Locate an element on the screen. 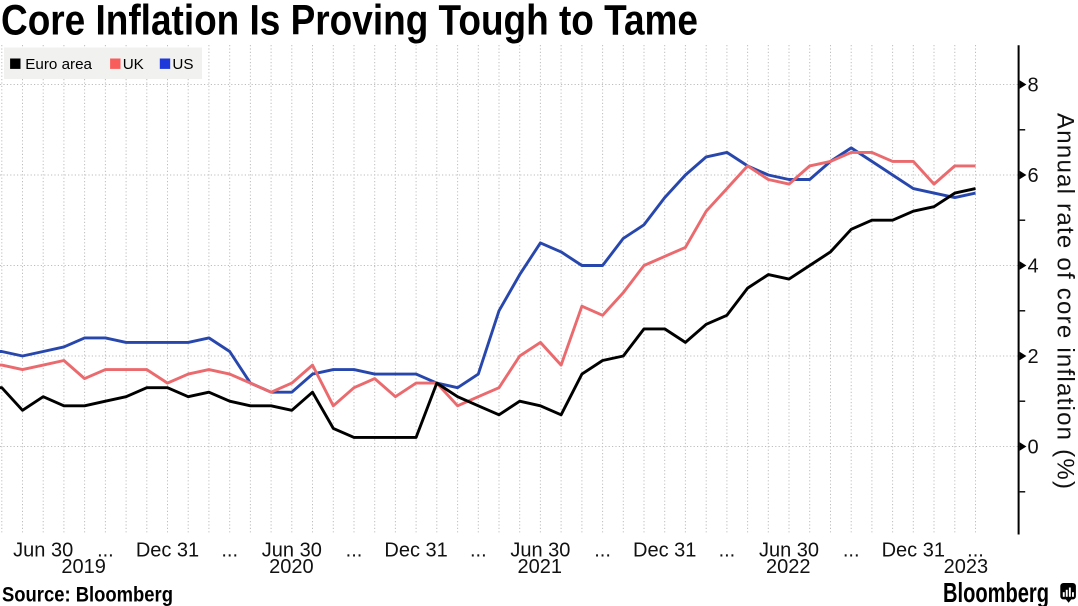  svg-text:Annual rate of core inflation: Annual rate of core inflation (%) is located at coordinates (1065, 301).